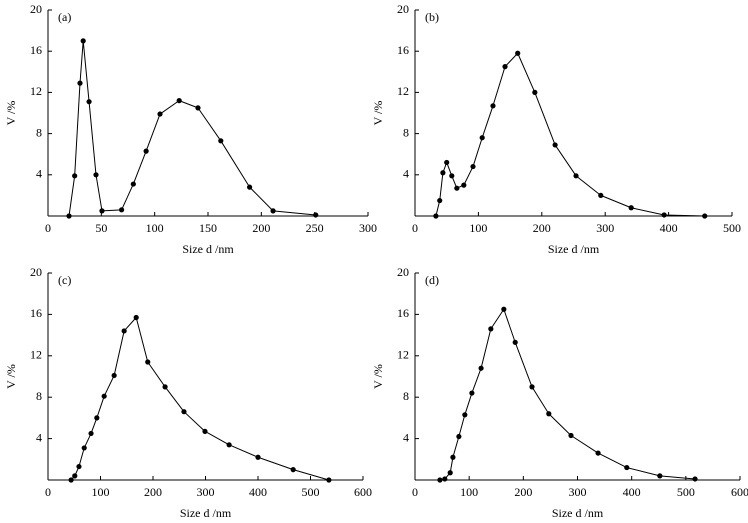 This screenshot has width=748, height=523. I want to click on panel-label: (b), so click(432, 17).